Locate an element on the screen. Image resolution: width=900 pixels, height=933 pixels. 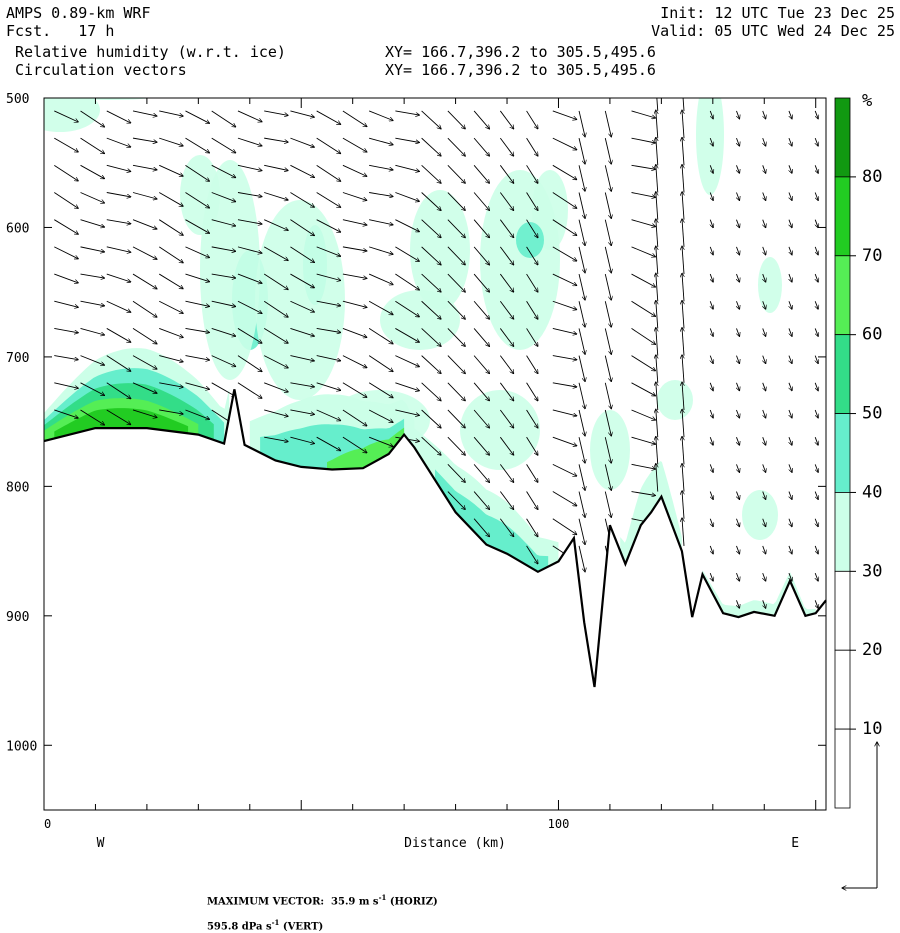
x-axis-title: Distance (km) is located at coordinates (455, 843).